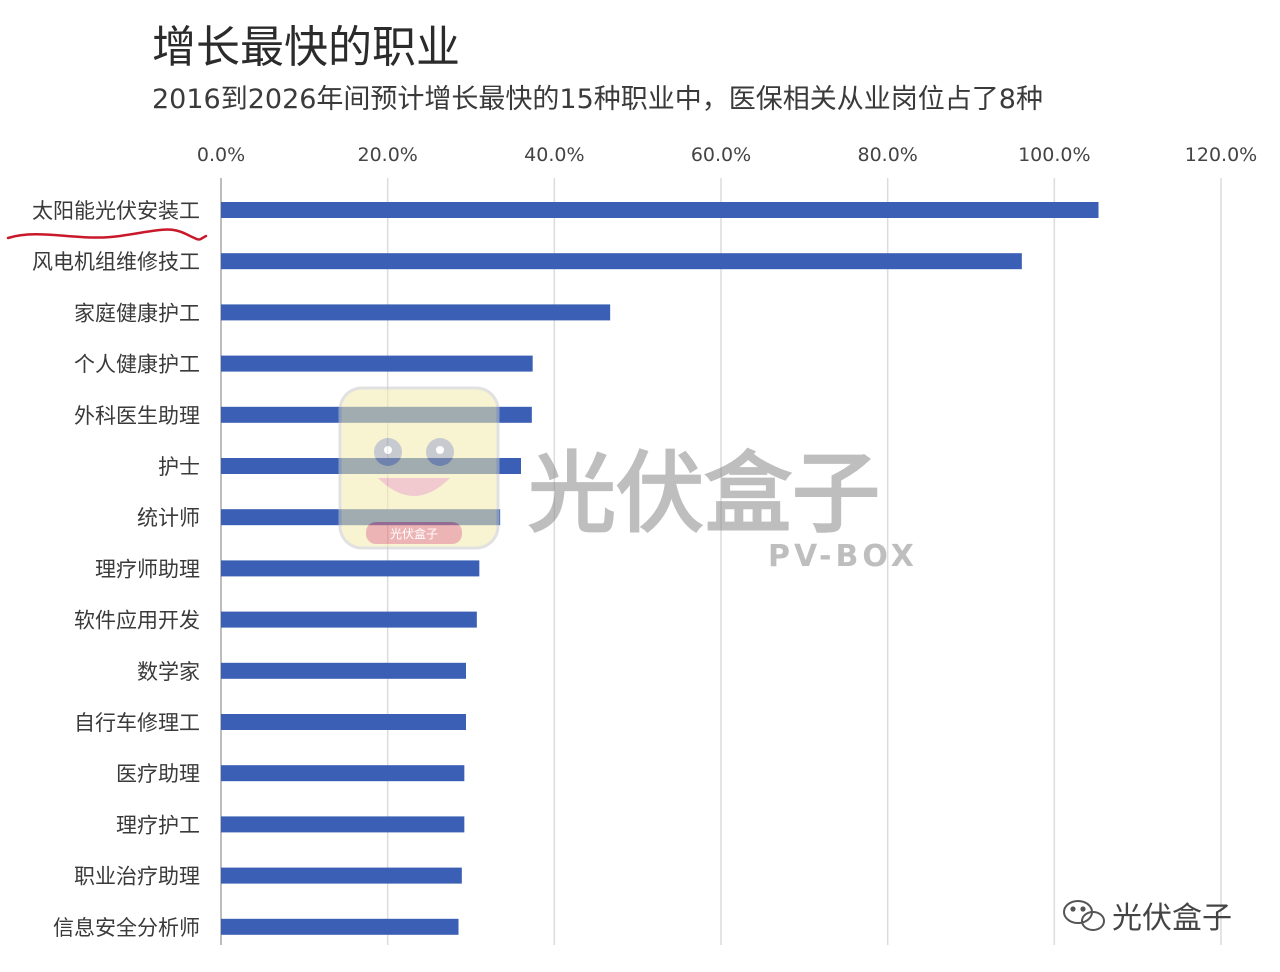  Describe the element at coordinates (147, 569) in the screenshot. I see `category-label: 理疗师助理` at that location.